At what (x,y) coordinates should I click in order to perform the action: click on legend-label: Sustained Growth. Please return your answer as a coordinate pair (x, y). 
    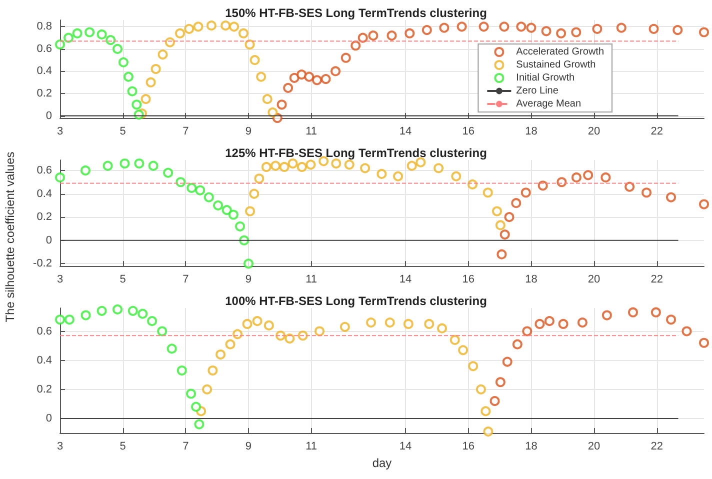
    Looking at the image, I should click on (556, 65).